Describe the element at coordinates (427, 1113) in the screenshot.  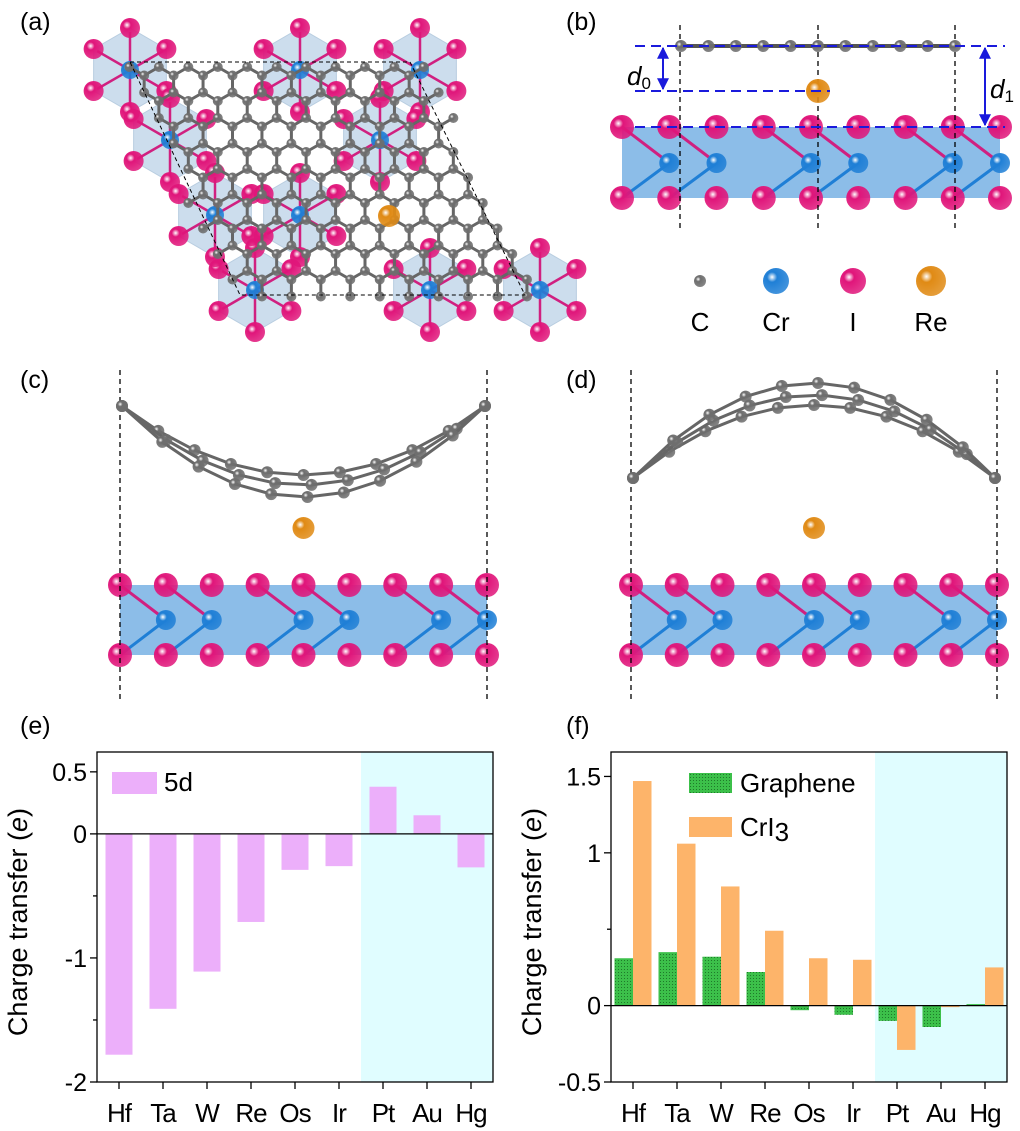
I see `x-tick-label: Au` at that location.